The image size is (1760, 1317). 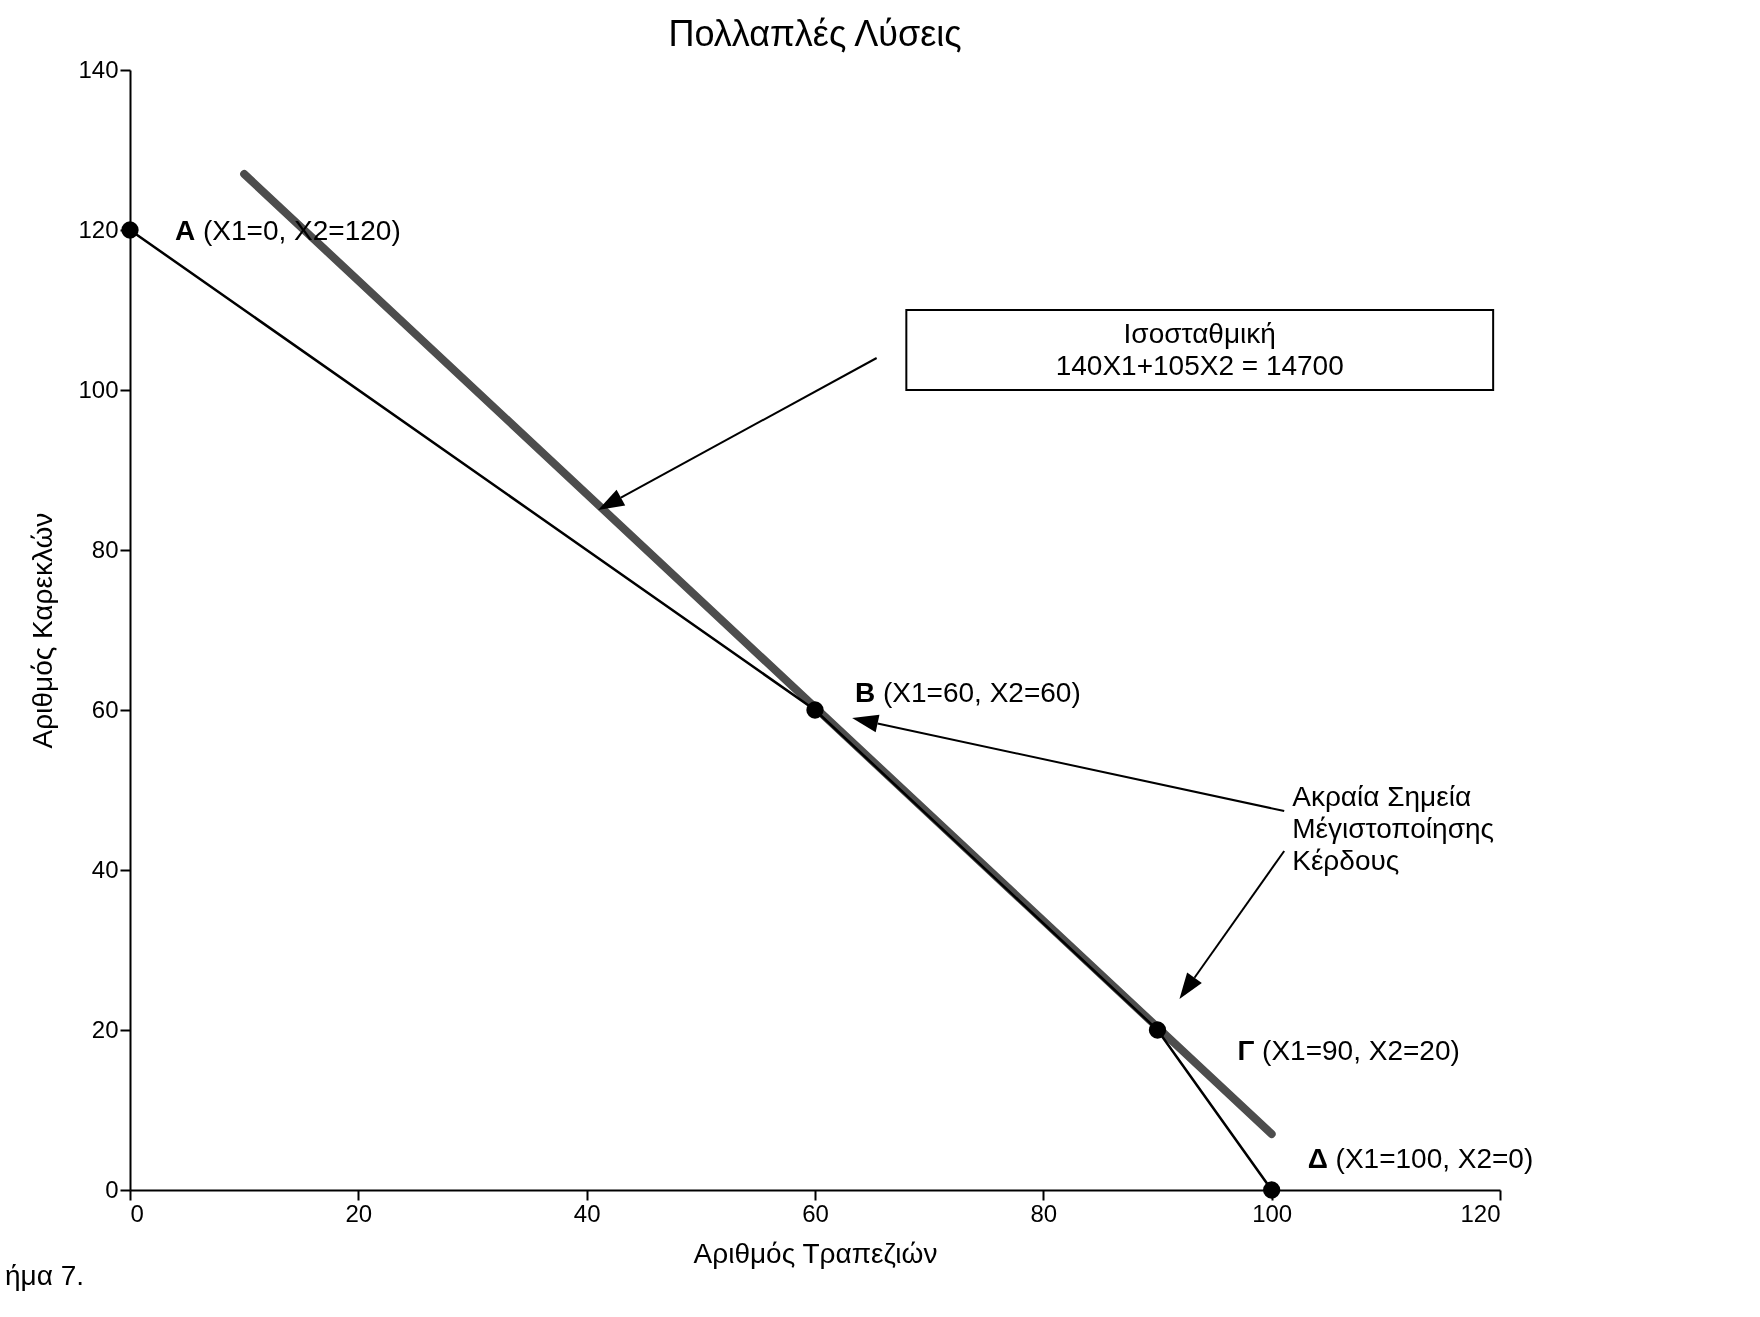 I want to click on y-tick-label: 60, so click(x=105, y=709).